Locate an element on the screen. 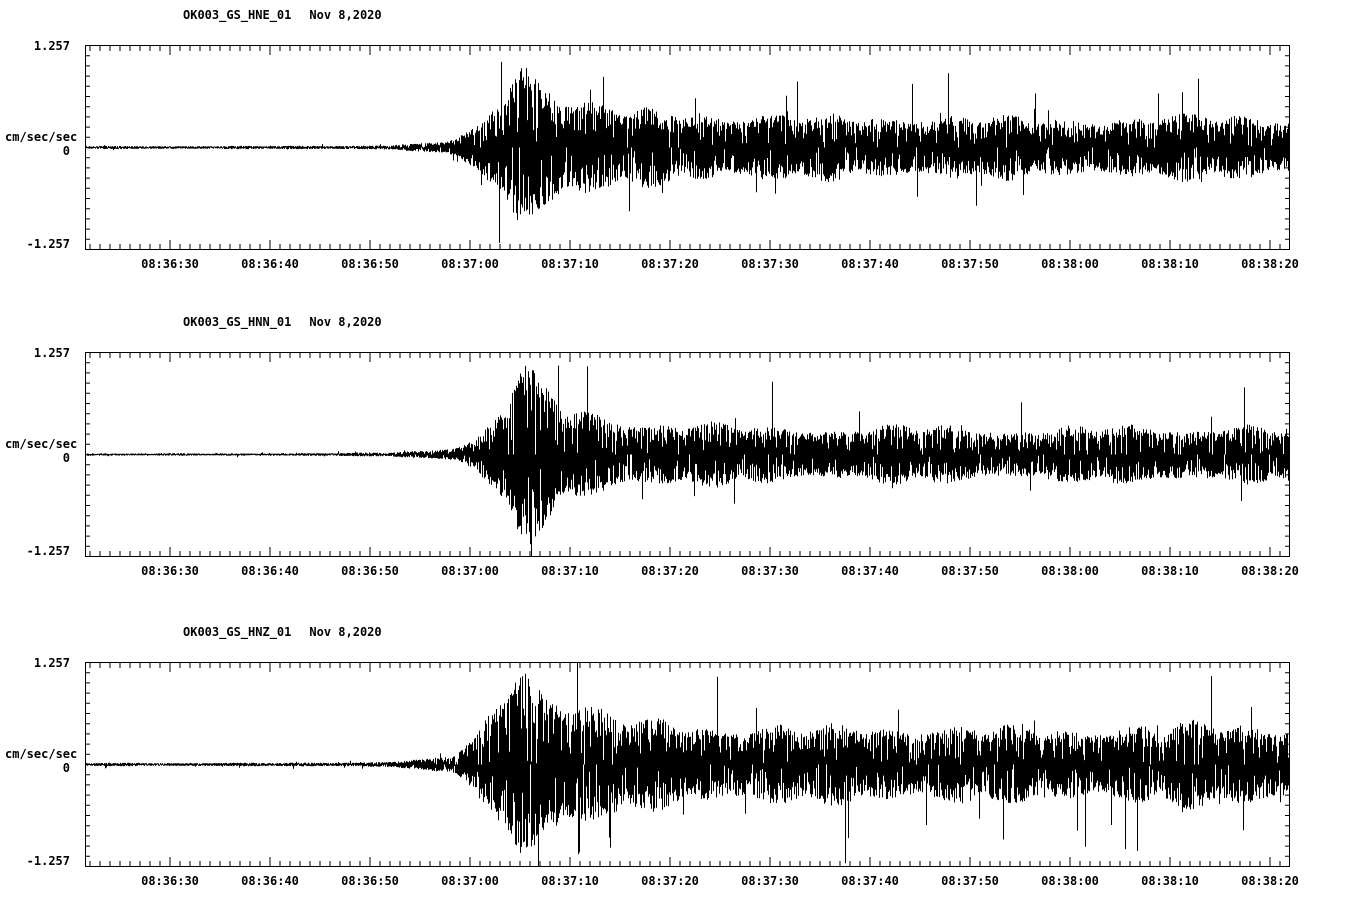 The height and width of the screenshot is (924, 1358). panel-title: OK003_GS_HNZ_01 Nov 8,2020 is located at coordinates (282, 632).